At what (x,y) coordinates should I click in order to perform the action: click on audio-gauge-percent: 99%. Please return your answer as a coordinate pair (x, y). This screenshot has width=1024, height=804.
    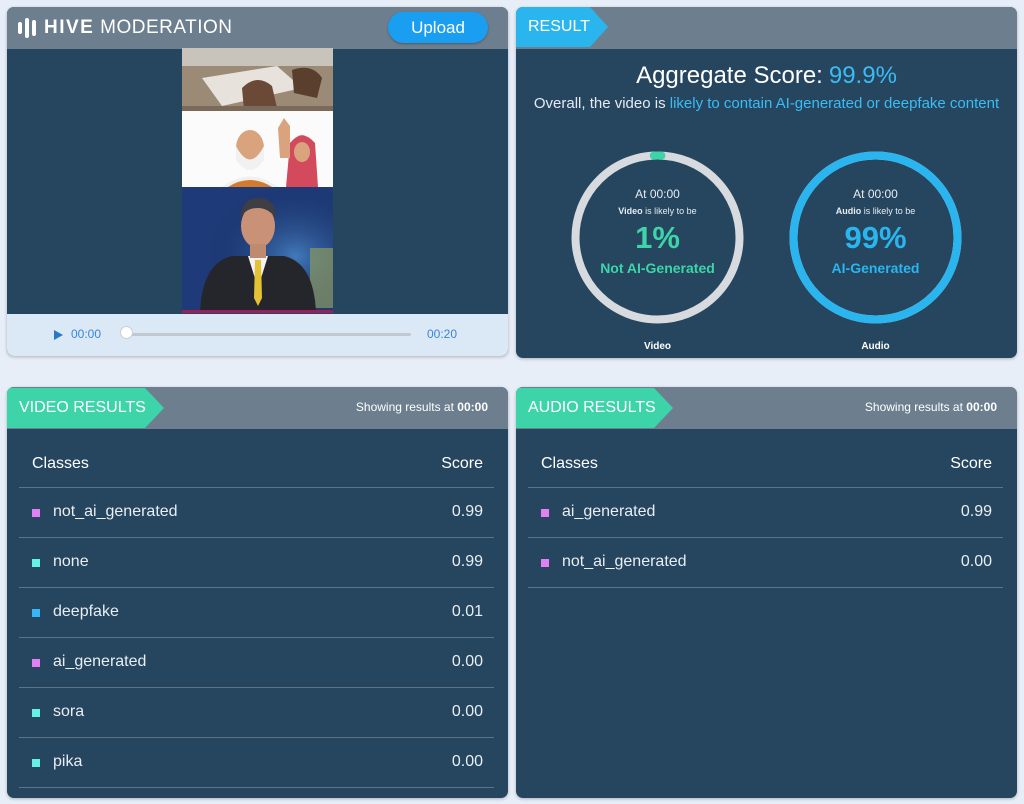
    Looking at the image, I should click on (875, 237).